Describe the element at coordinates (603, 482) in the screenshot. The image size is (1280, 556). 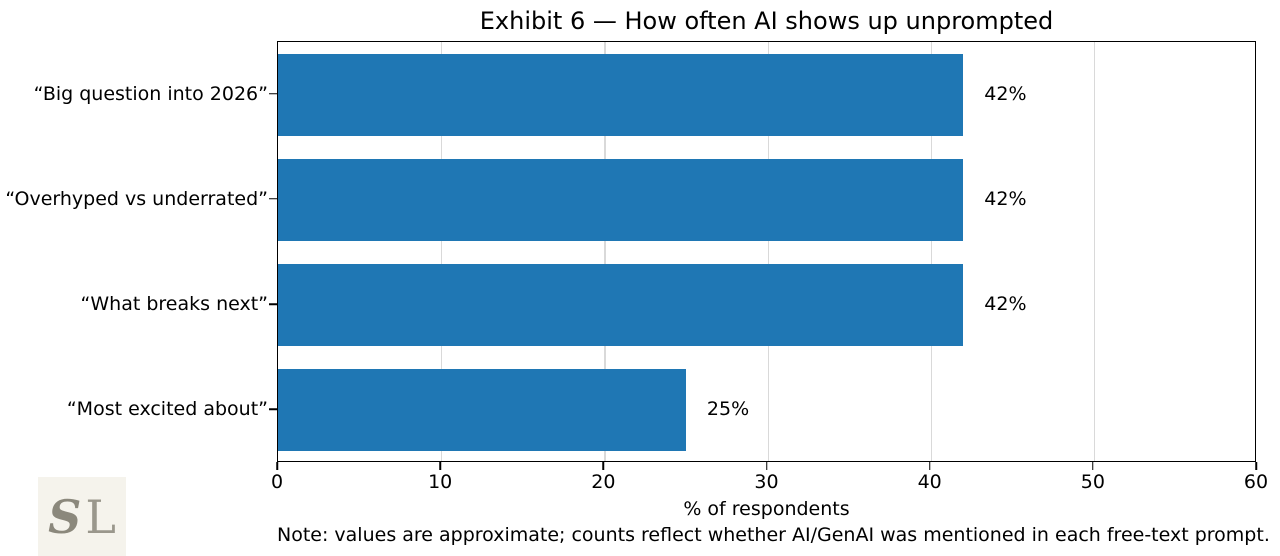
I see `x-tick-label-20: 20` at that location.